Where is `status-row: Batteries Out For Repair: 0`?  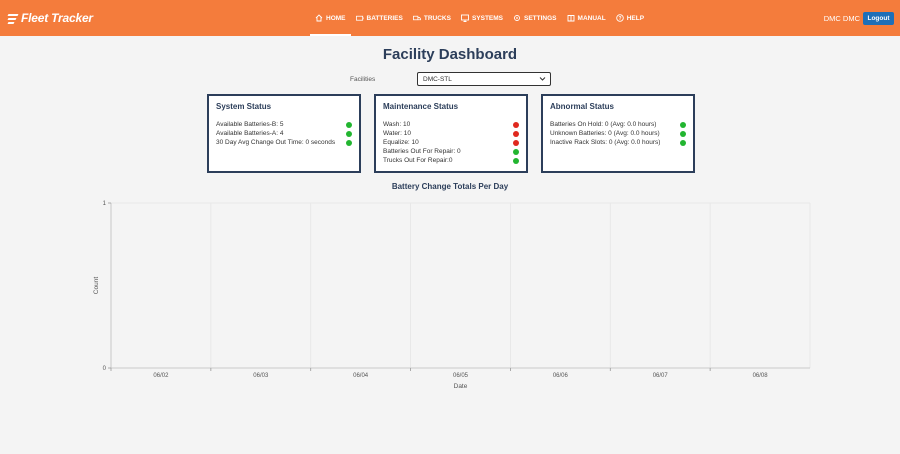
status-row: Batteries Out For Repair: 0 is located at coordinates (451, 151).